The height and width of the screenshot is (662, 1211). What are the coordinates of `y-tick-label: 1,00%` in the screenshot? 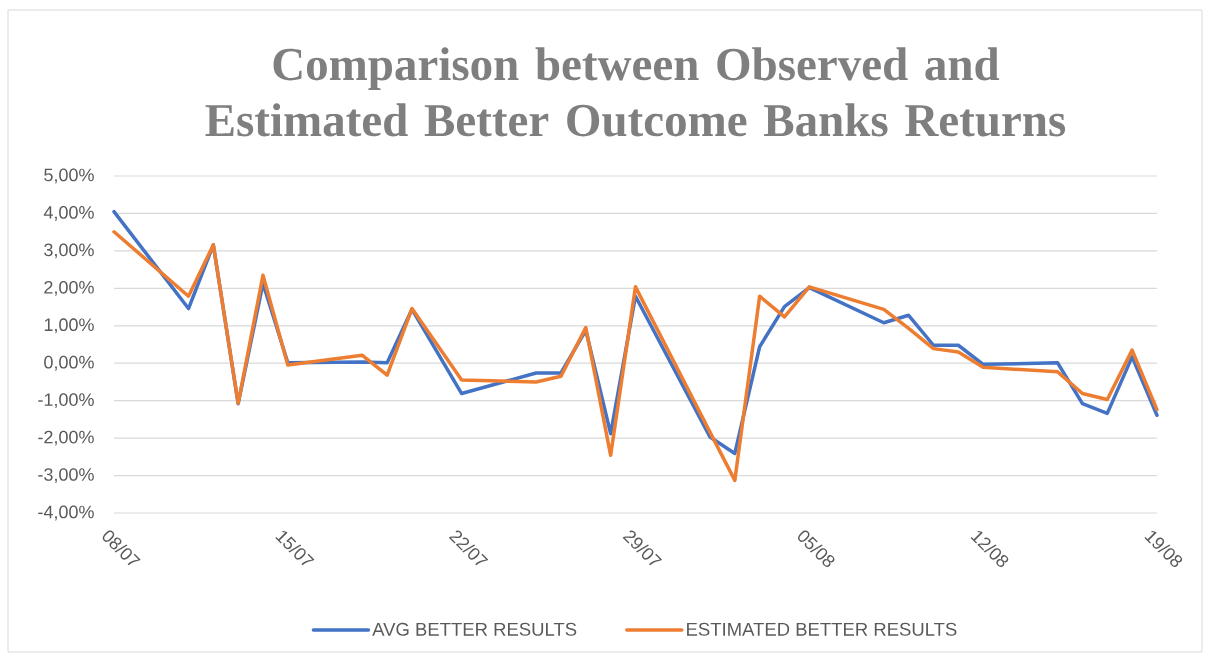 It's located at (69, 326).